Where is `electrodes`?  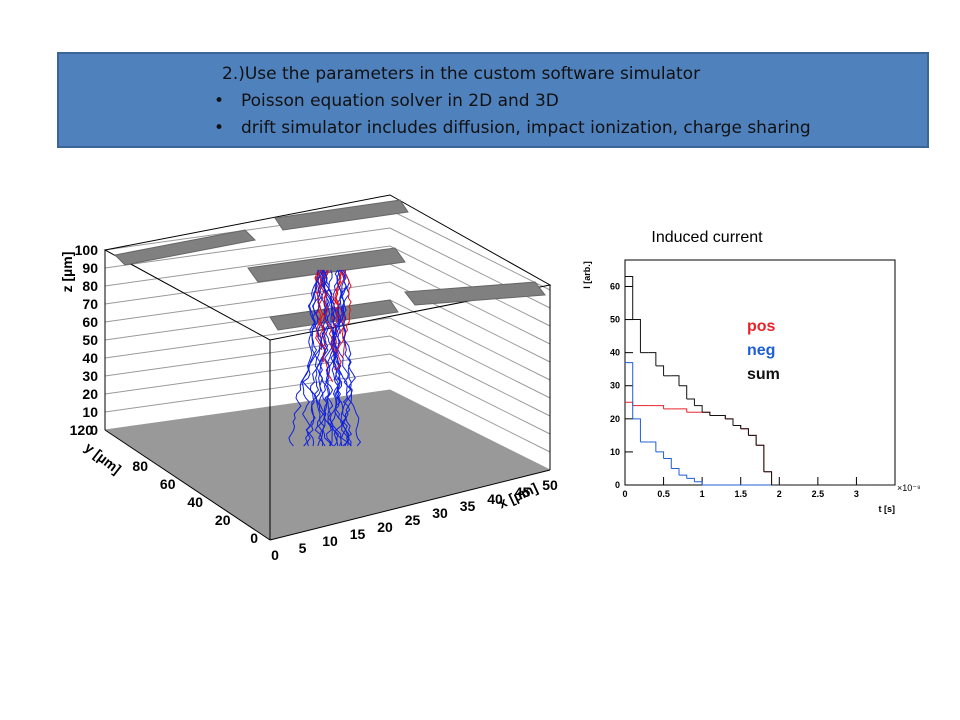 electrodes is located at coordinates (329, 265).